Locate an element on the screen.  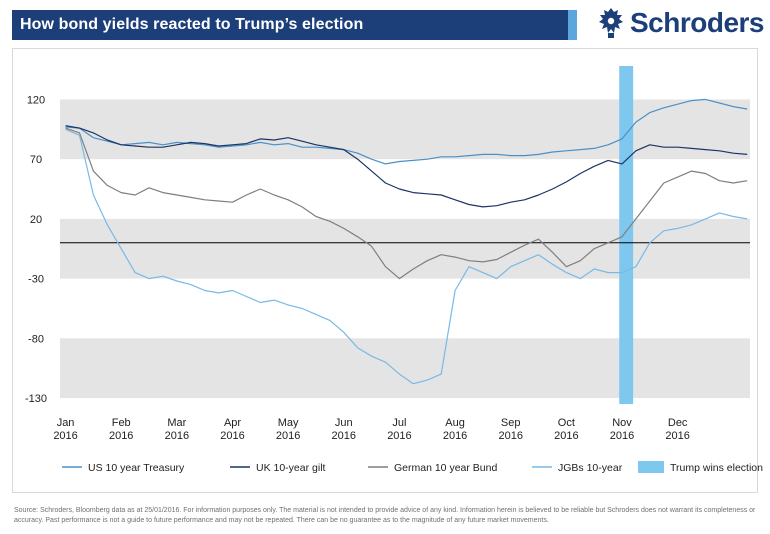
schroders-logo: Schroders is located at coordinates (680, 23).